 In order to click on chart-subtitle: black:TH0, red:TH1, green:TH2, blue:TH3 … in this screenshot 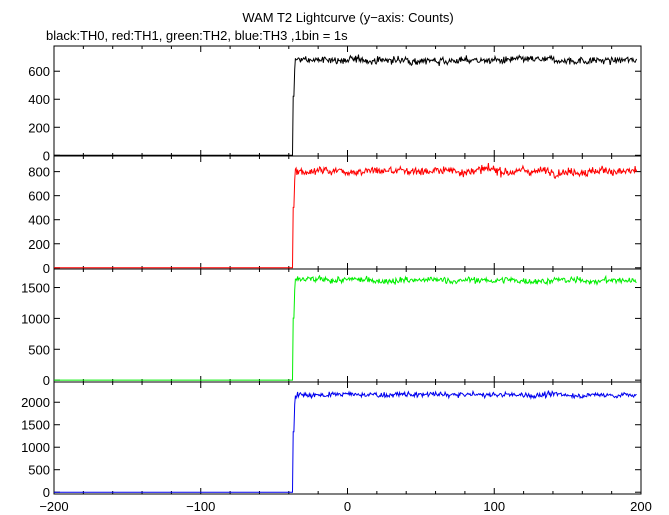, I will do `click(197, 35)`.